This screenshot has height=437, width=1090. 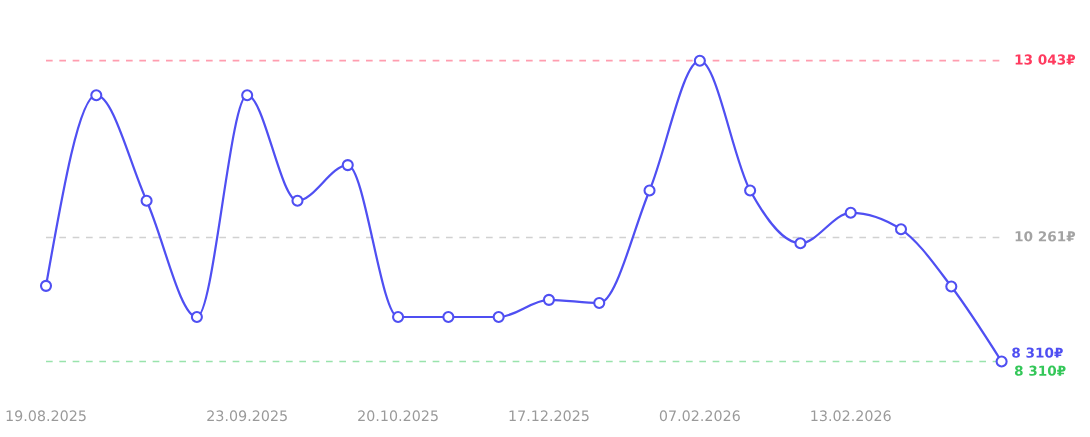 What do you see at coordinates (699, 416) in the screenshot?
I see `x-tick-label: 07.02.2026` at bounding box center [699, 416].